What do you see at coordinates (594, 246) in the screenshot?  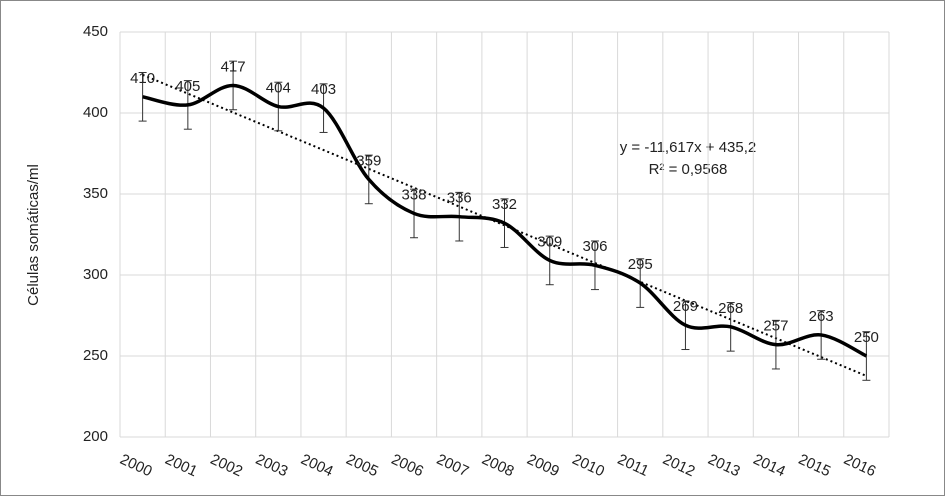 I see `data-label: 306` at bounding box center [594, 246].